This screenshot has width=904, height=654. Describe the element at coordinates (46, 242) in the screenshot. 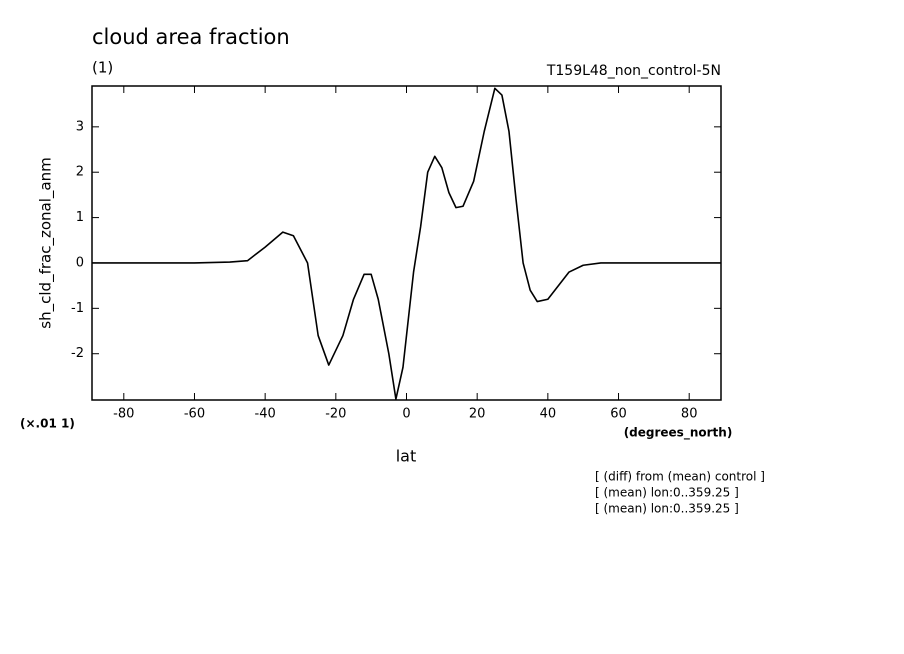

I see `y-axis-label: sh_cld_frac_zonal_anm` at that location.